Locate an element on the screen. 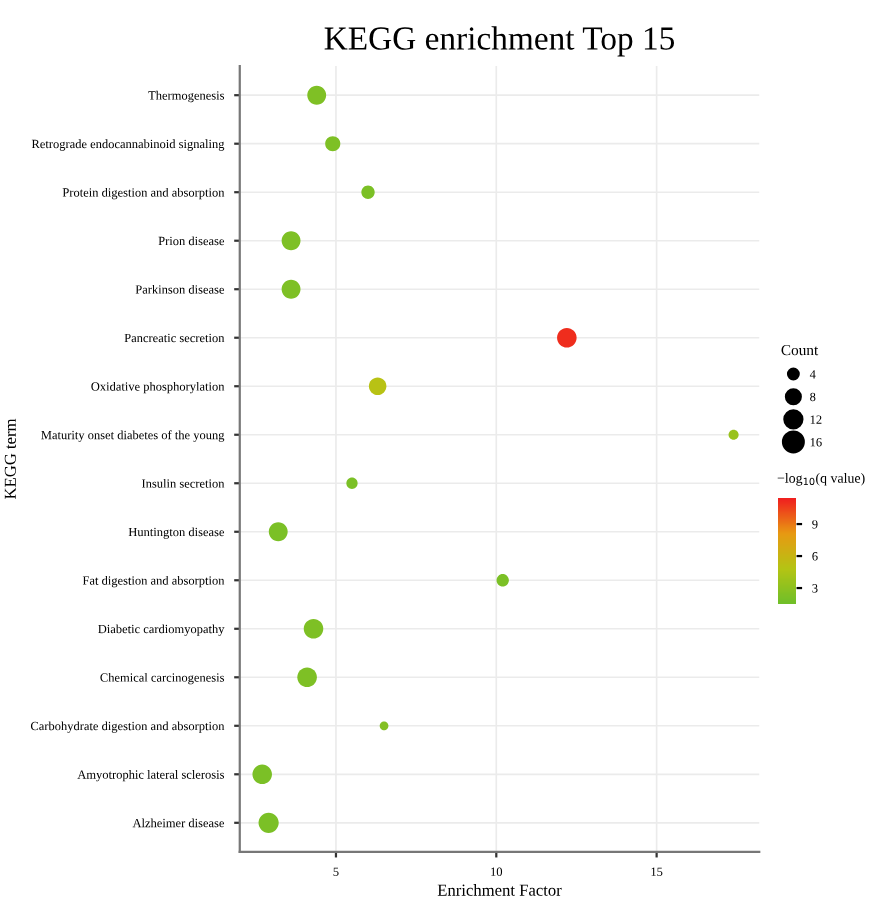  chart-title: KEGG enrichment Top 15 is located at coordinates (499, 41).